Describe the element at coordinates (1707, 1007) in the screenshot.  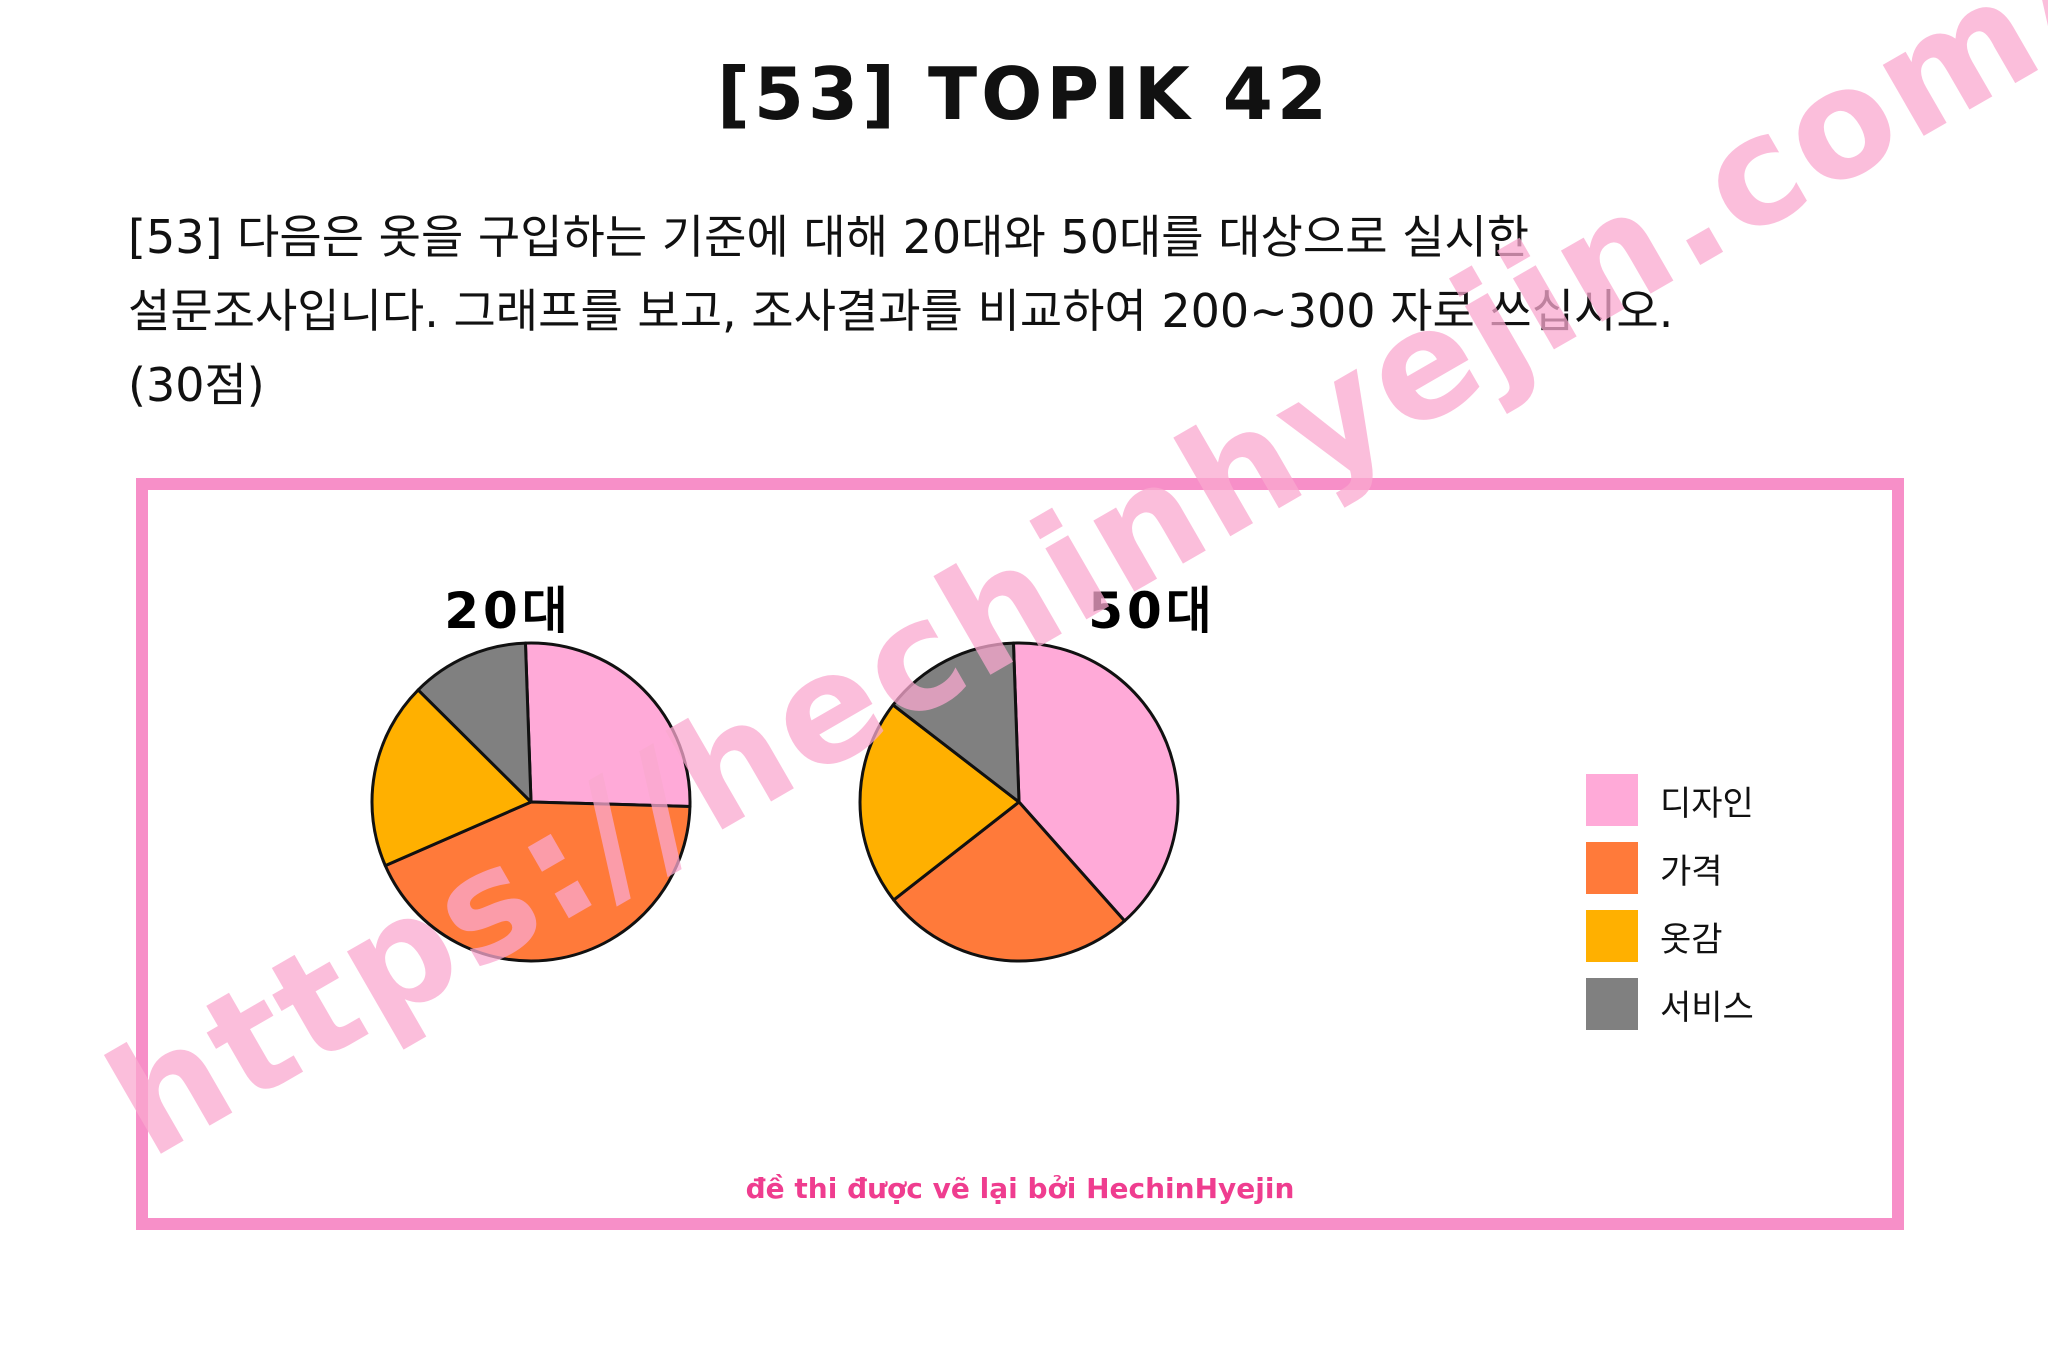
I see `legend-label-service: 서비스` at that location.